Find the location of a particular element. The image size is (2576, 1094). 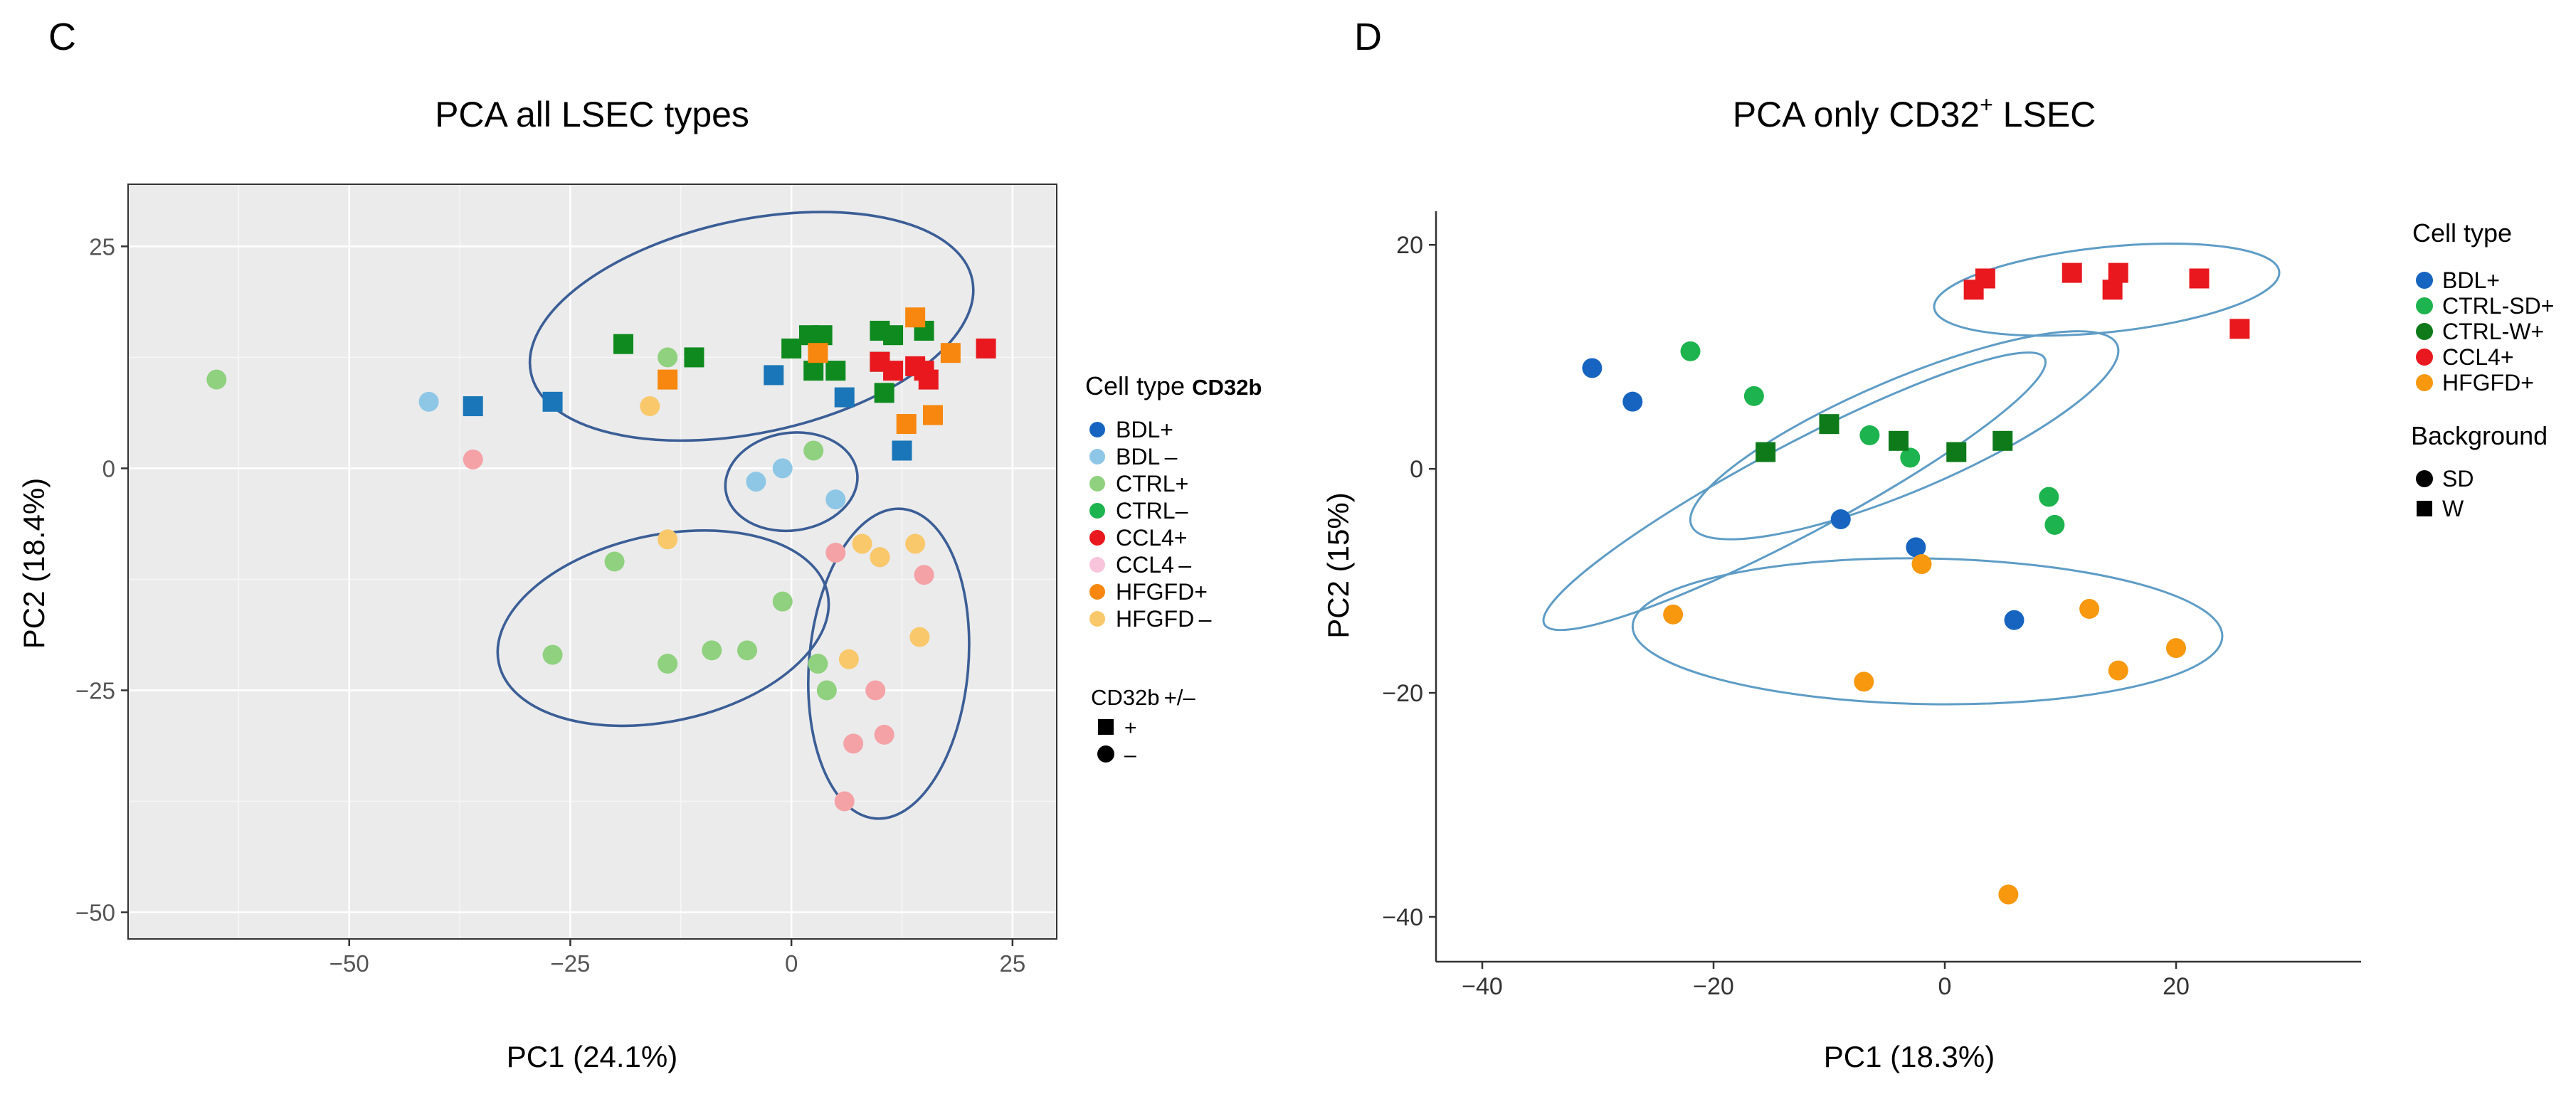

points-c is located at coordinates (601, 559).